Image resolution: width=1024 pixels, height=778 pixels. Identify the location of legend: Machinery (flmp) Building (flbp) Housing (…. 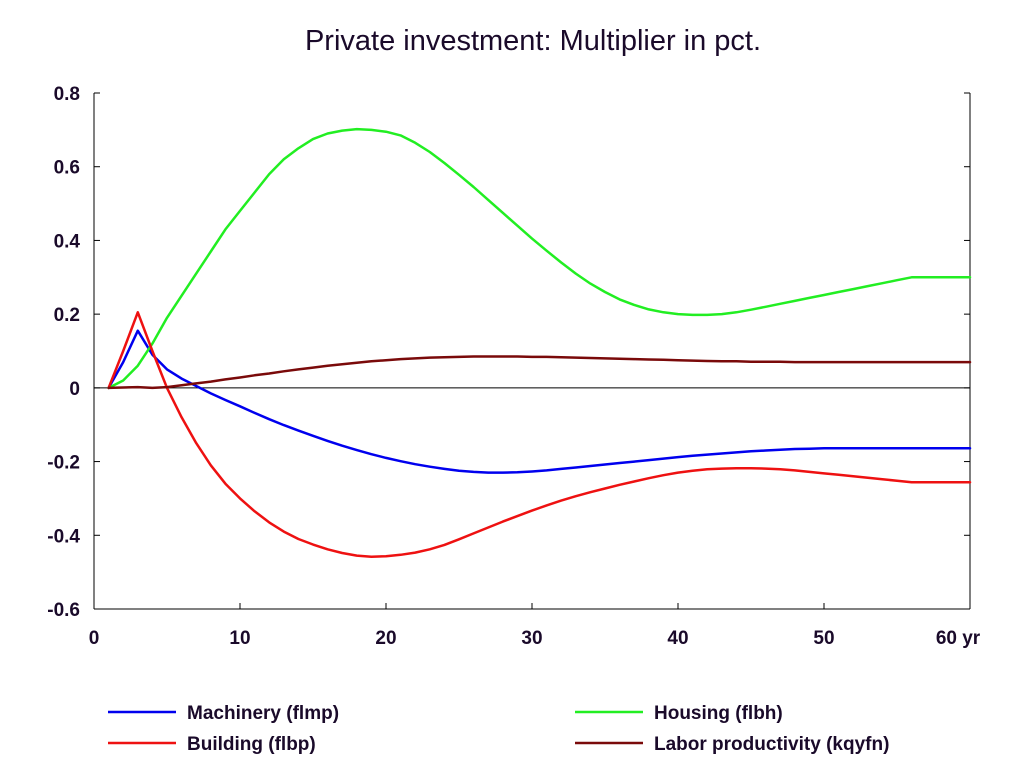
(498, 729).